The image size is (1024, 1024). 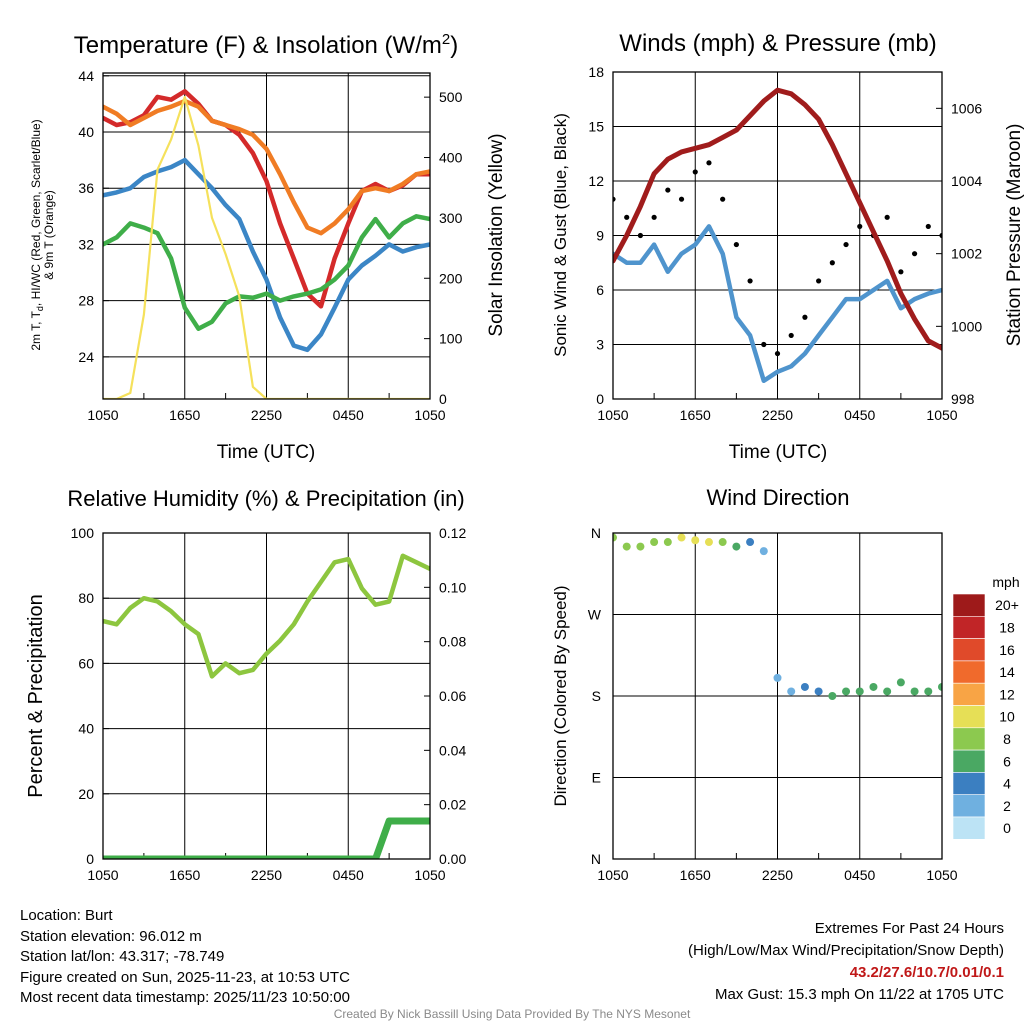 What do you see at coordinates (443, 399) in the screenshot?
I see `y2-tick-label: 0` at bounding box center [443, 399].